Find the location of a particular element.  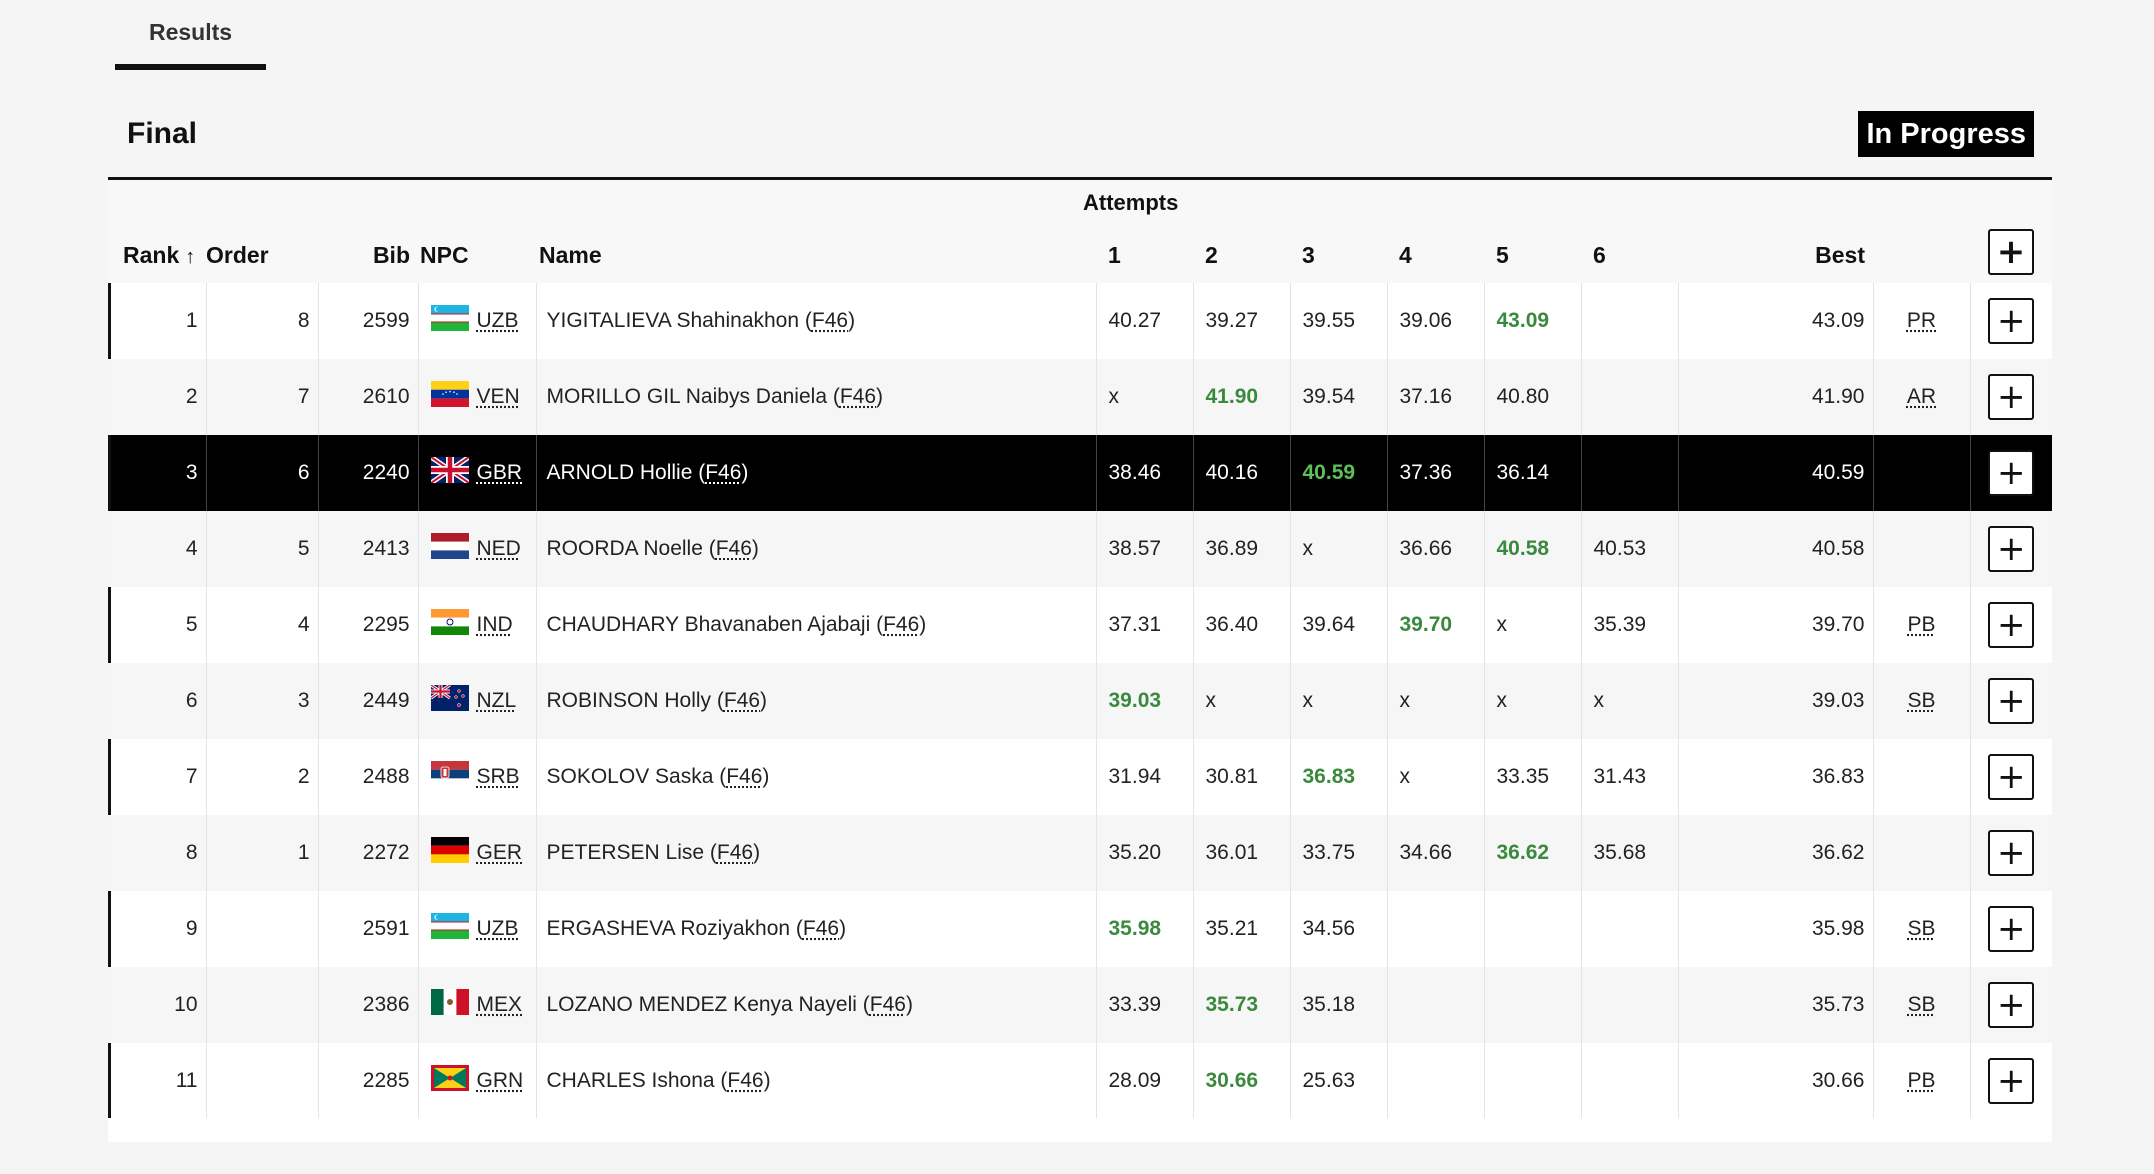

uzbekistan-flag-icon is located at coordinates (449, 321).